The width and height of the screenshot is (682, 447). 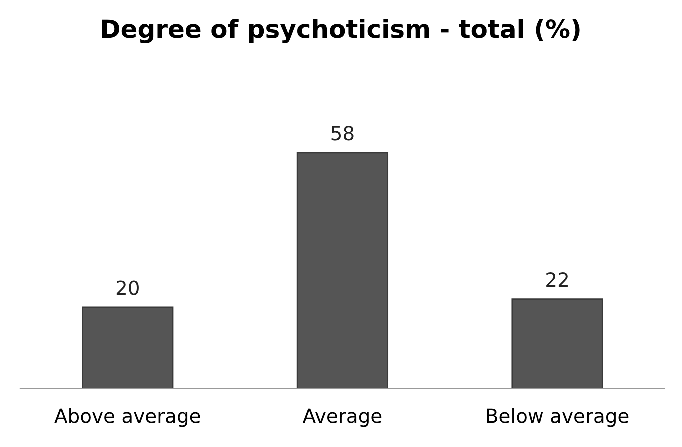 I want to click on data-label: 22, so click(x=557, y=279).